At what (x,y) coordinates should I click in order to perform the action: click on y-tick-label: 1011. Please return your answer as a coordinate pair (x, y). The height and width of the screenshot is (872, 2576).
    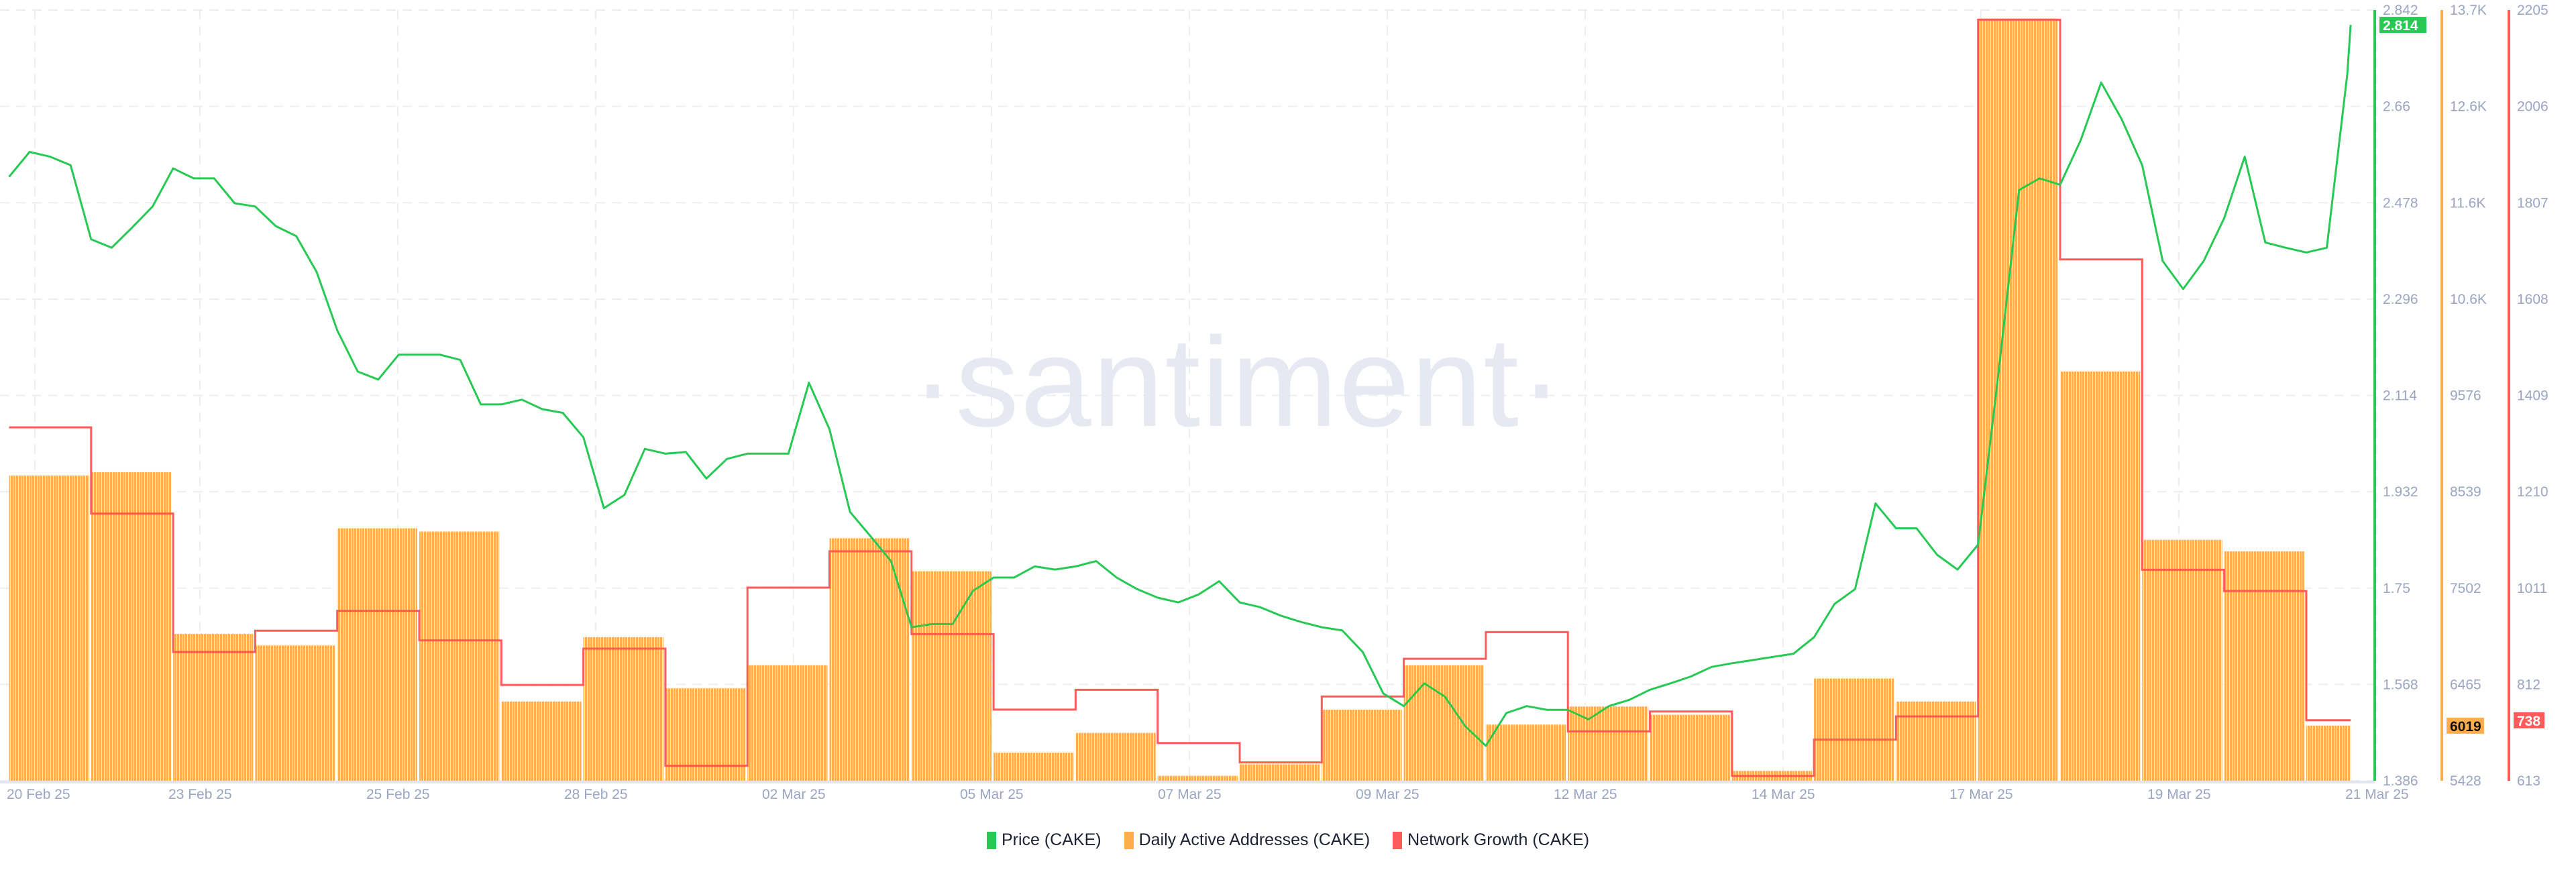
    Looking at the image, I should click on (2532, 588).